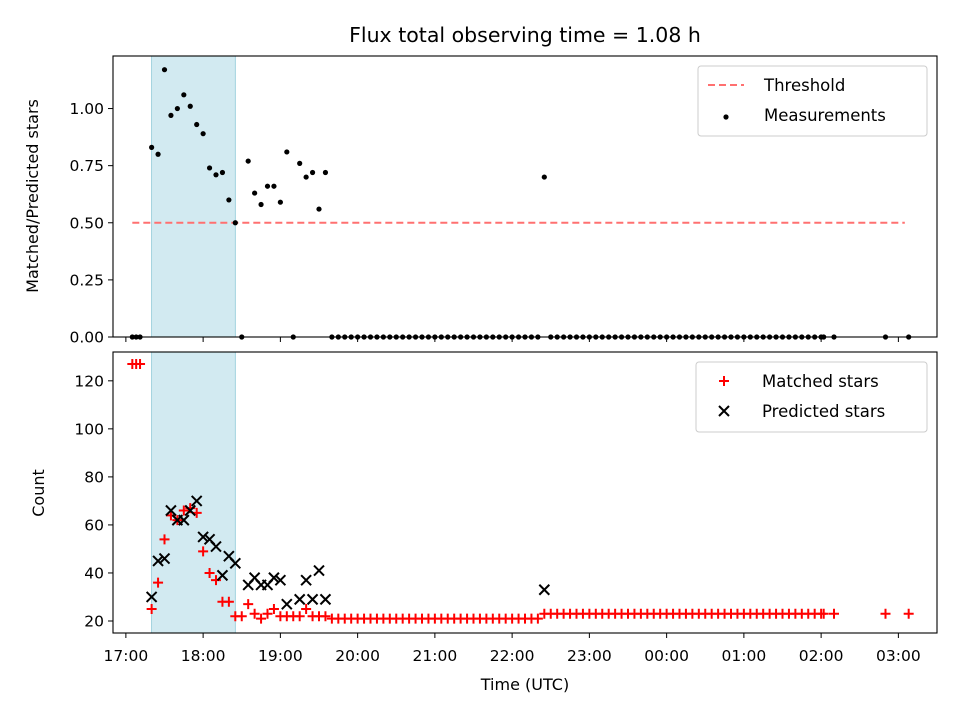 This screenshot has height=724, width=960. Describe the element at coordinates (126, 656) in the screenshot. I see `x-tick-label: 17:00` at that location.